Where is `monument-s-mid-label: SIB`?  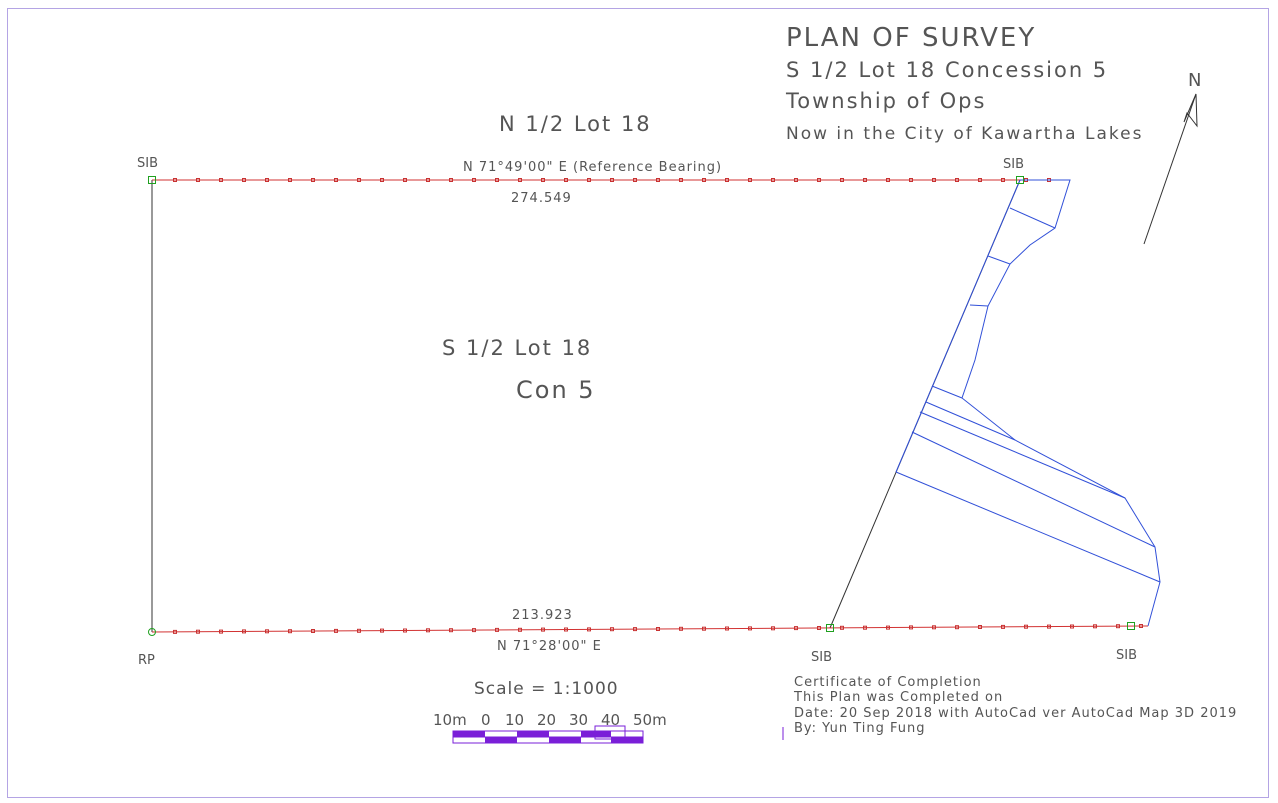
monument-s-mid-label: SIB is located at coordinates (821, 657).